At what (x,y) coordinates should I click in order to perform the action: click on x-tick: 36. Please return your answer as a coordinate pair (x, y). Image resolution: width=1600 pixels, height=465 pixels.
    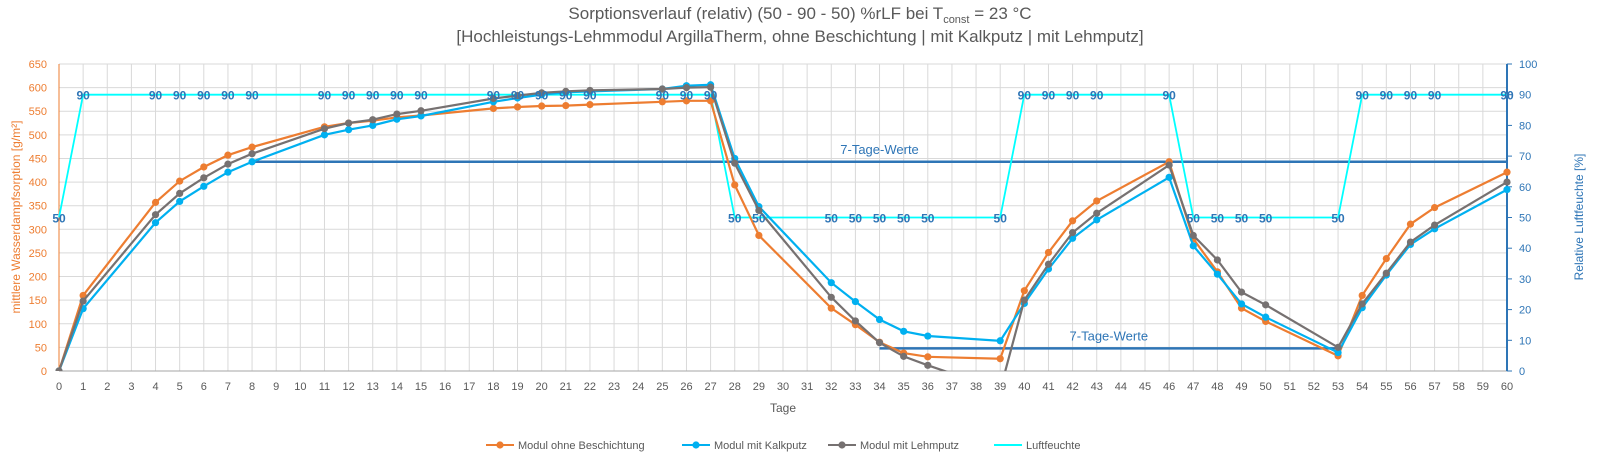
    Looking at the image, I should click on (928, 387).